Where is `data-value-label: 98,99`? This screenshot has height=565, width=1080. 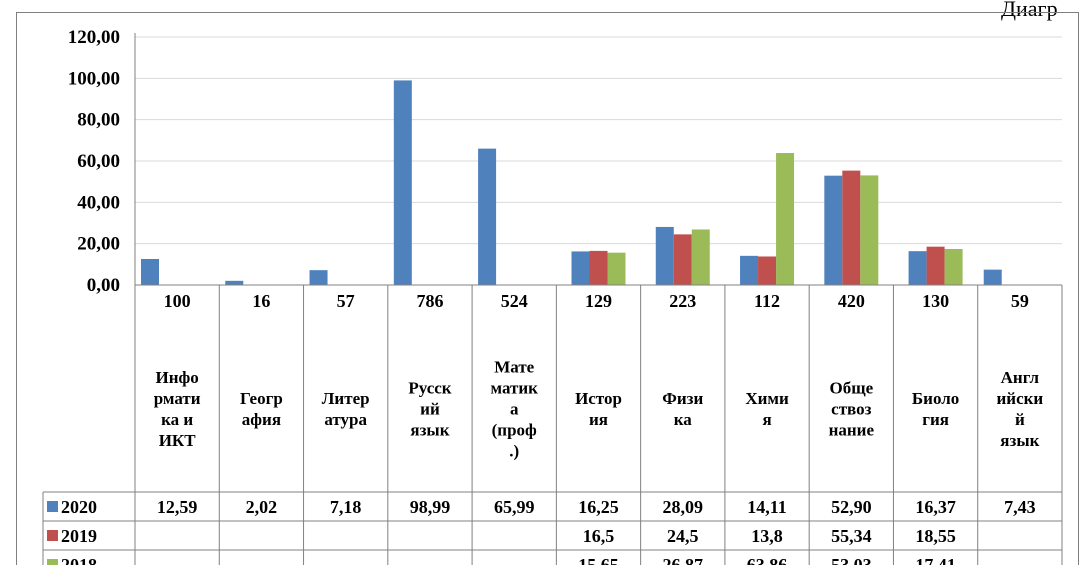 data-value-label: 98,99 is located at coordinates (430, 507).